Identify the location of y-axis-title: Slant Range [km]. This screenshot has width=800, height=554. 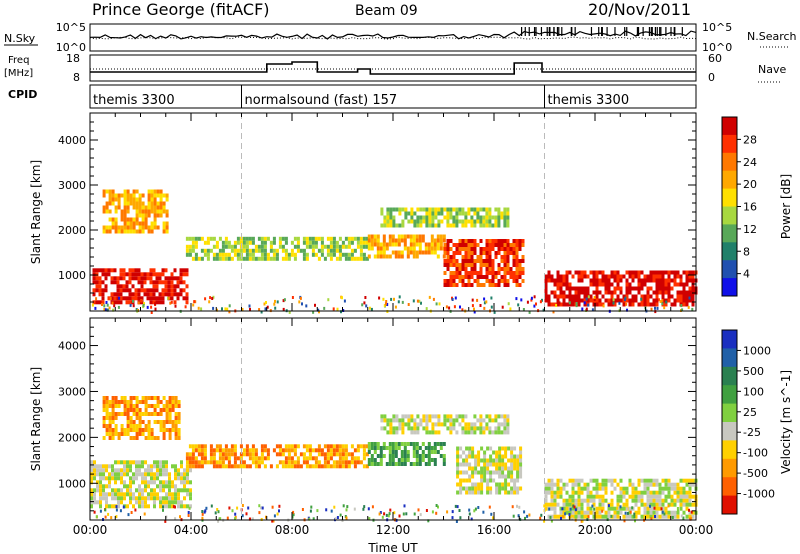
(36, 419).